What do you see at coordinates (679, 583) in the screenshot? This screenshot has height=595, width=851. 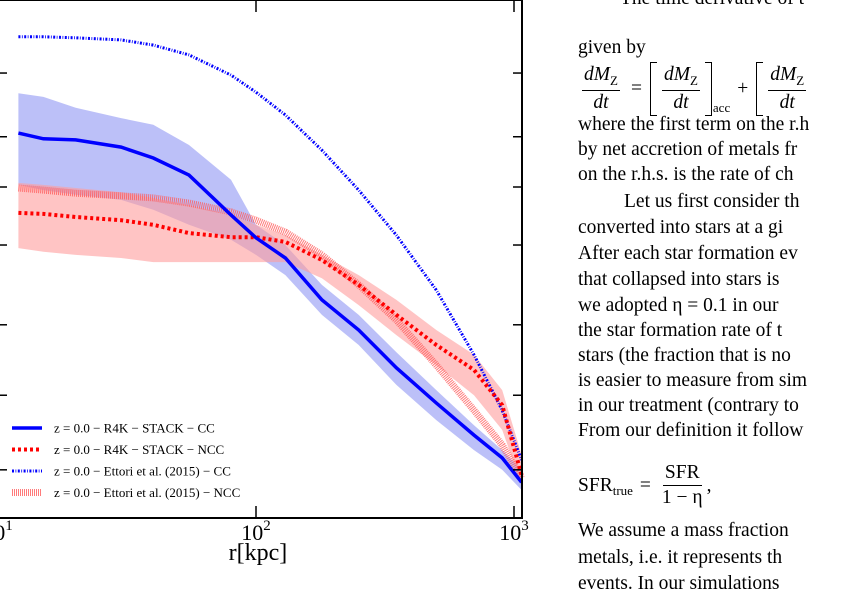 I see `text-line: events. In our simulations` at bounding box center [679, 583].